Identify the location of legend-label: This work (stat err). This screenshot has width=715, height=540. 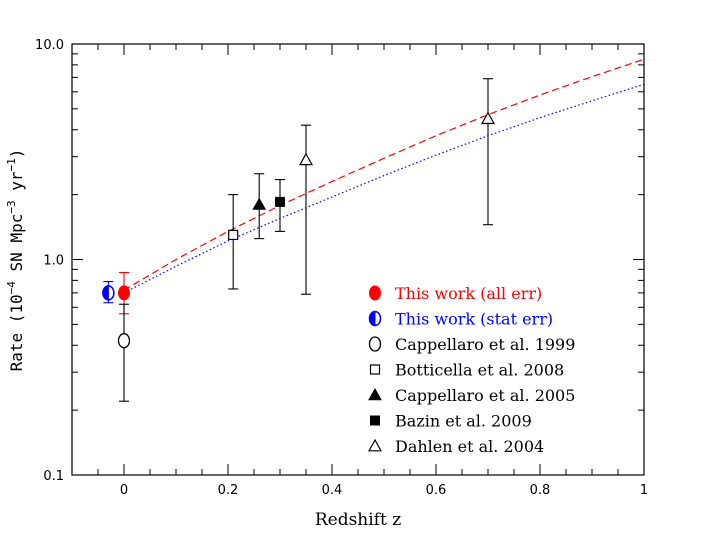
(474, 319).